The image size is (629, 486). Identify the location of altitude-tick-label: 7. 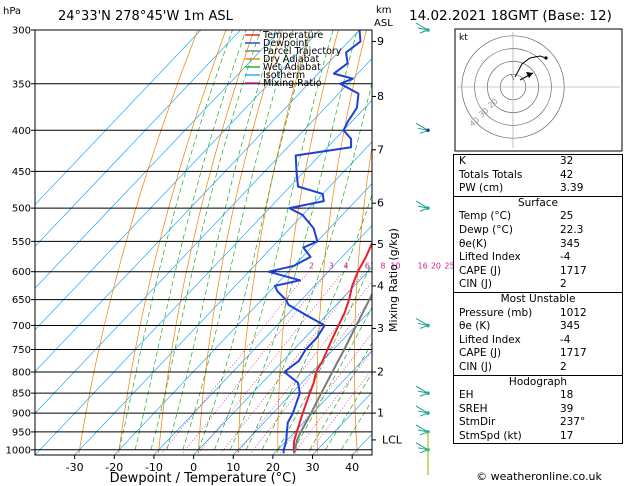
(380, 149).